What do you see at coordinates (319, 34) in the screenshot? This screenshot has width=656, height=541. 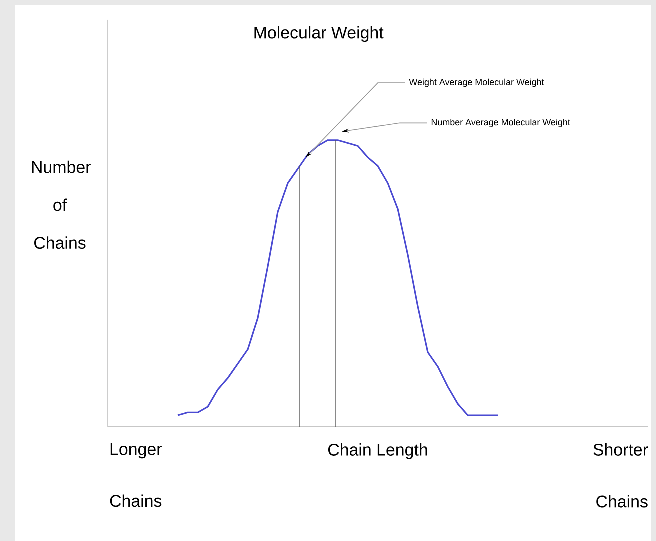 I see `chart-title: Molecular Weight` at bounding box center [319, 34].